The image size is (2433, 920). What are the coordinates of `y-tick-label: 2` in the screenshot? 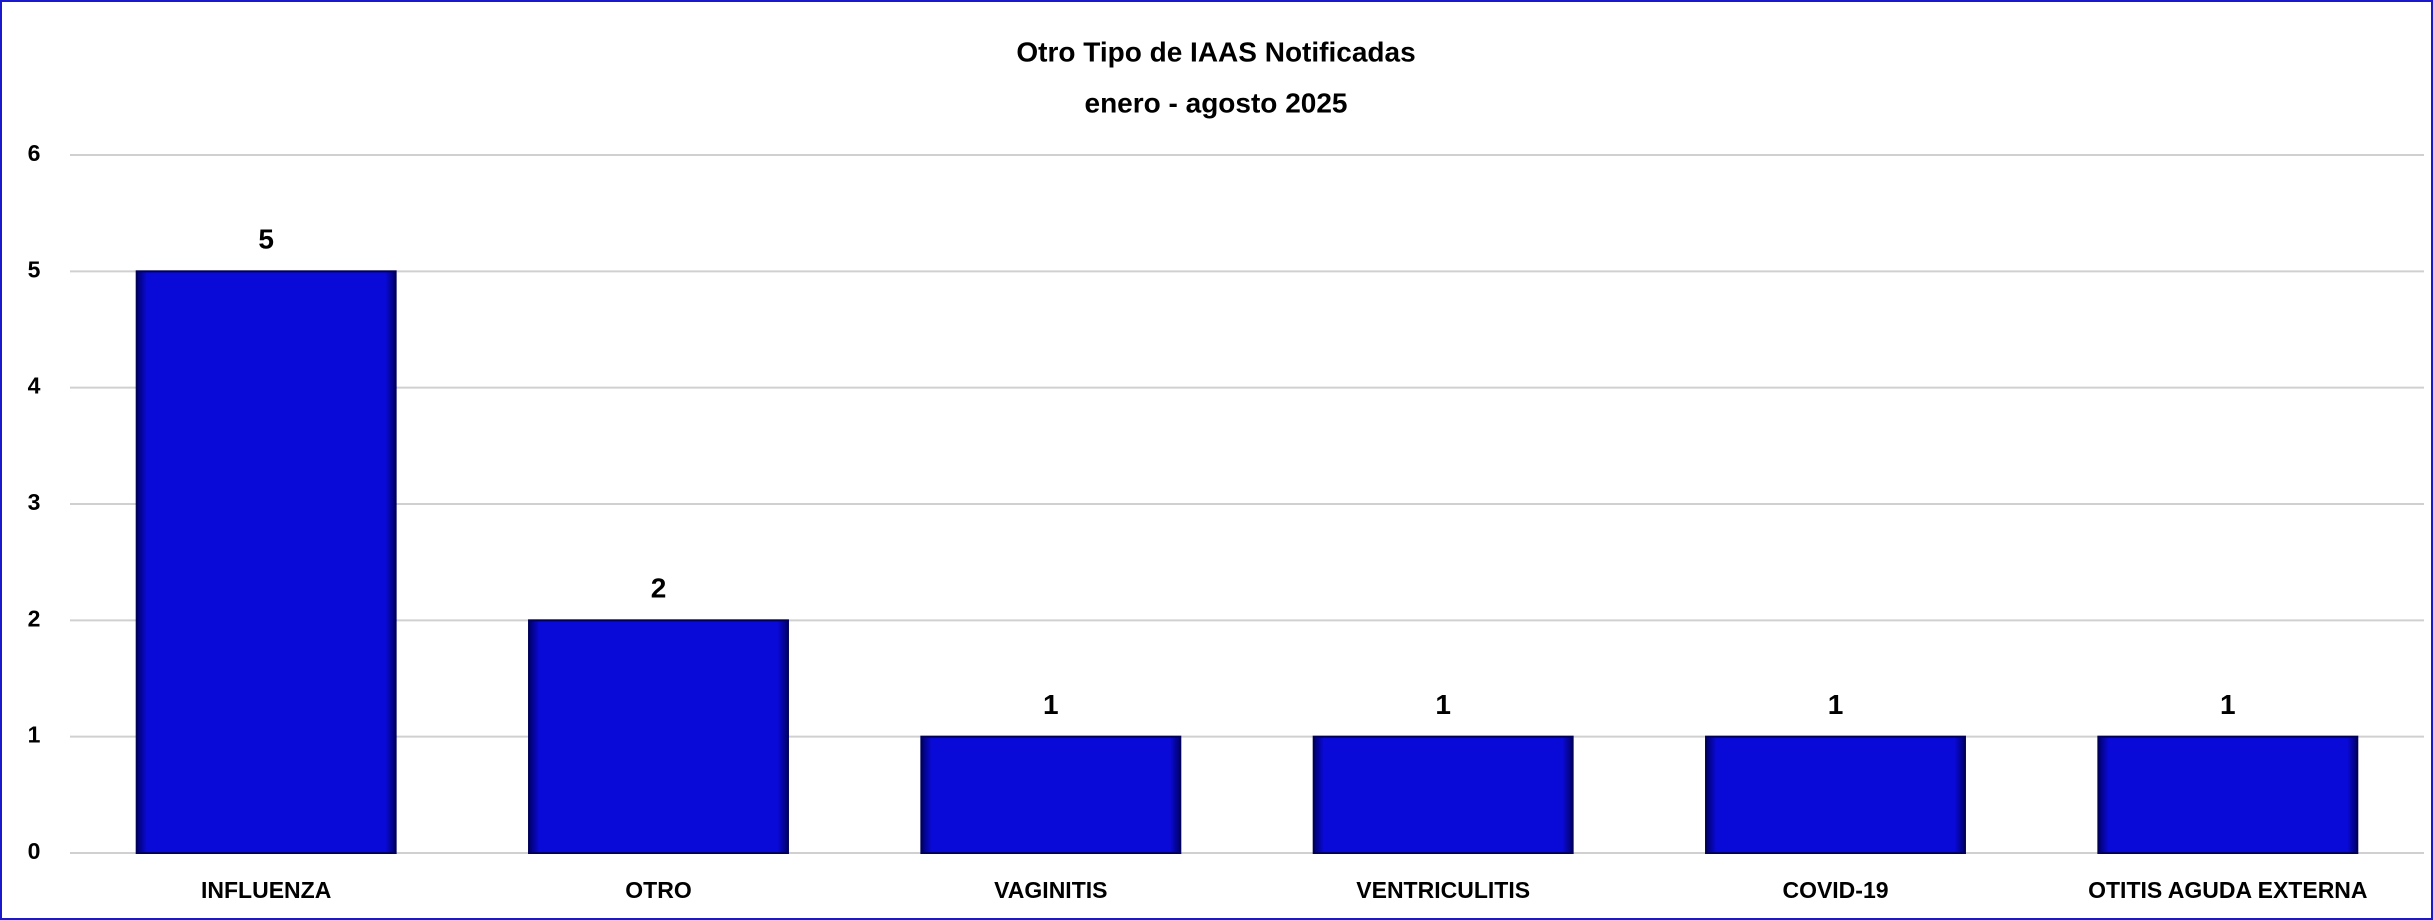 It's located at (34, 618).